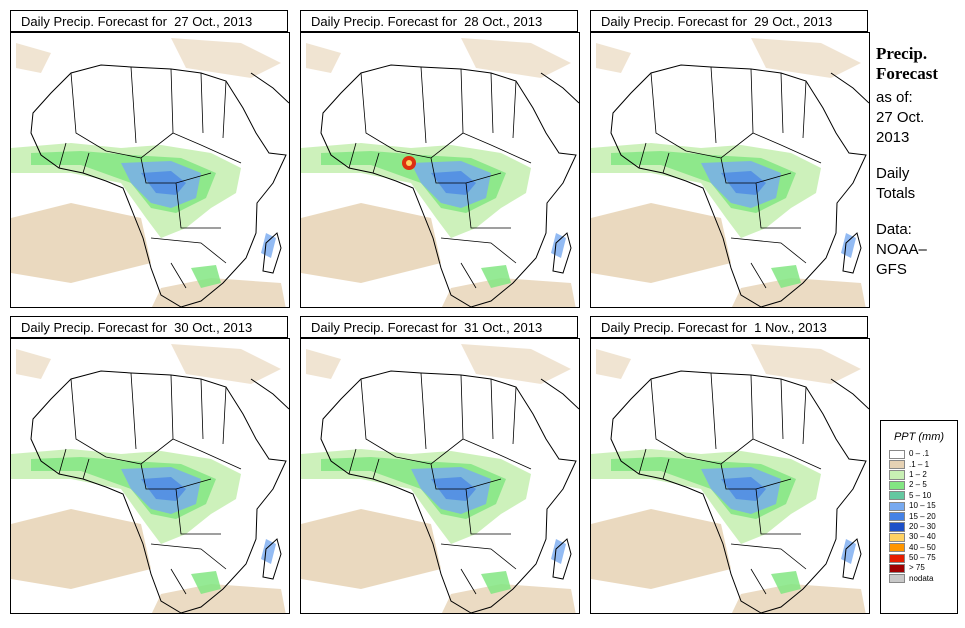 Image resolution: width=965 pixels, height=628 pixels. What do you see at coordinates (894, 97) in the screenshot?
I see `asof-label: as of:` at bounding box center [894, 97].